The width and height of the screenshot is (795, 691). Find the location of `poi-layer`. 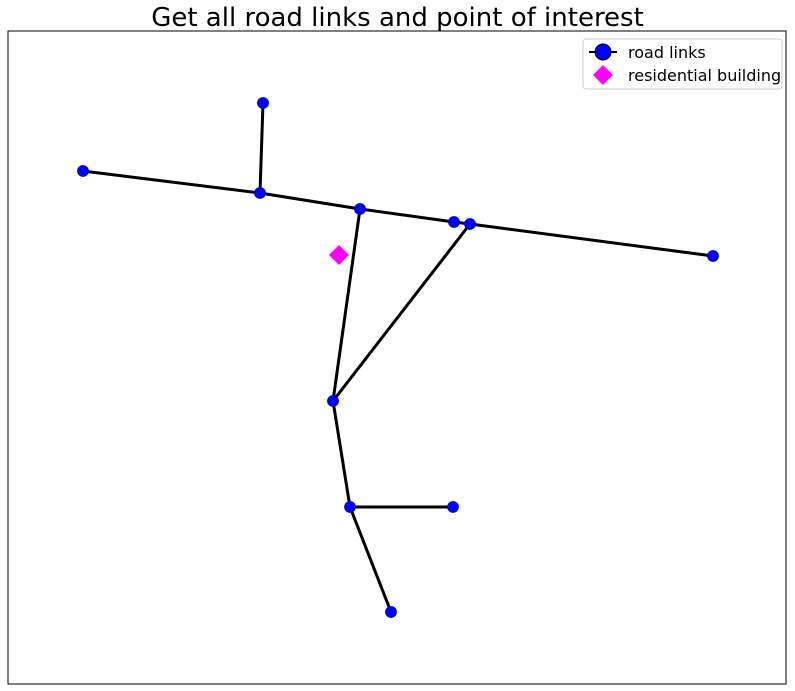

poi-layer is located at coordinates (339, 255).